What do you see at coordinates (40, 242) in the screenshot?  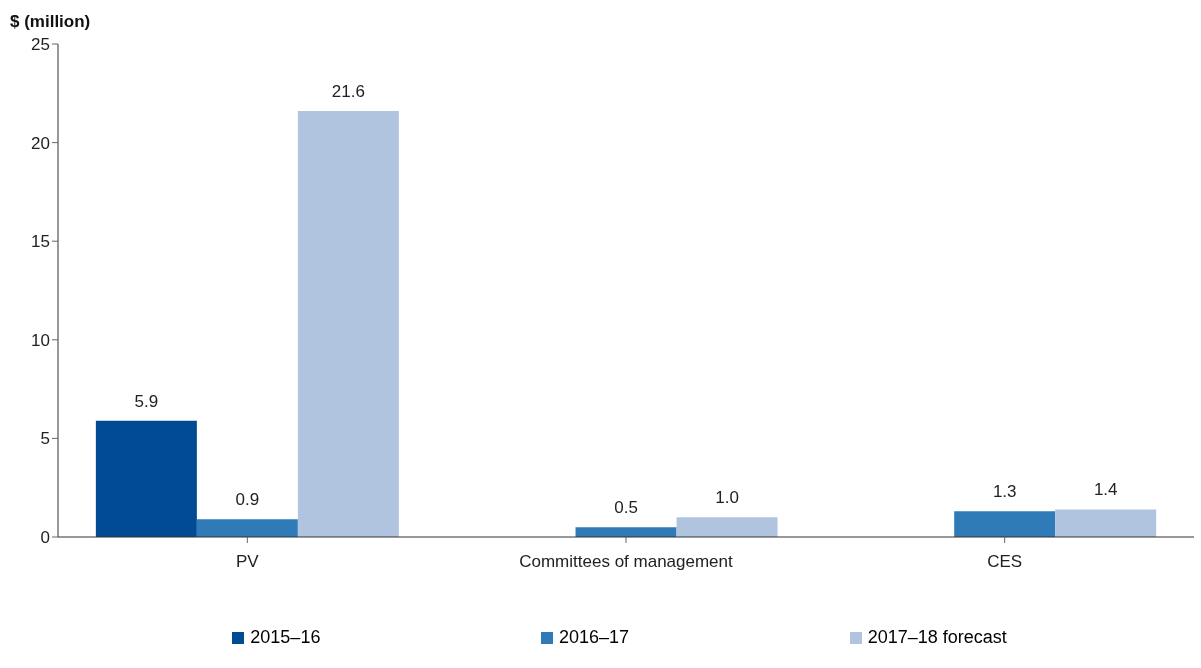 I see `y-tick-label: 15` at bounding box center [40, 242].